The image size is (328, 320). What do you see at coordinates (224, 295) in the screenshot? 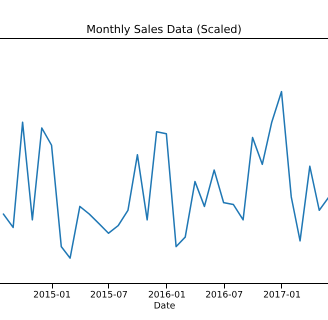
I see `x-tick-label: 2016-07` at bounding box center [224, 295].